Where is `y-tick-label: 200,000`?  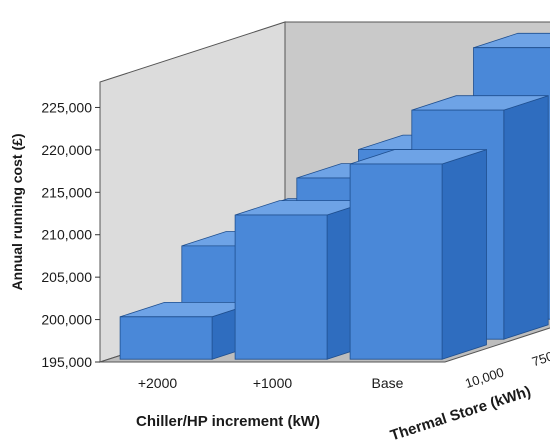
y-tick-label: 200,000 is located at coordinates (66, 320).